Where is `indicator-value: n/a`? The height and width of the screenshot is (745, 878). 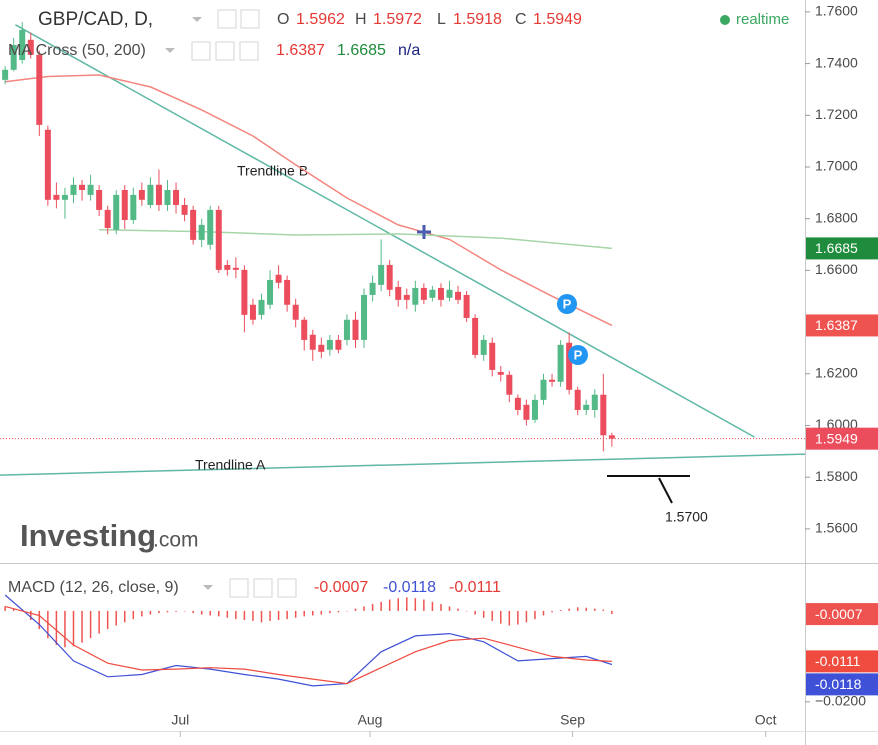
indicator-value: n/a is located at coordinates (409, 50).